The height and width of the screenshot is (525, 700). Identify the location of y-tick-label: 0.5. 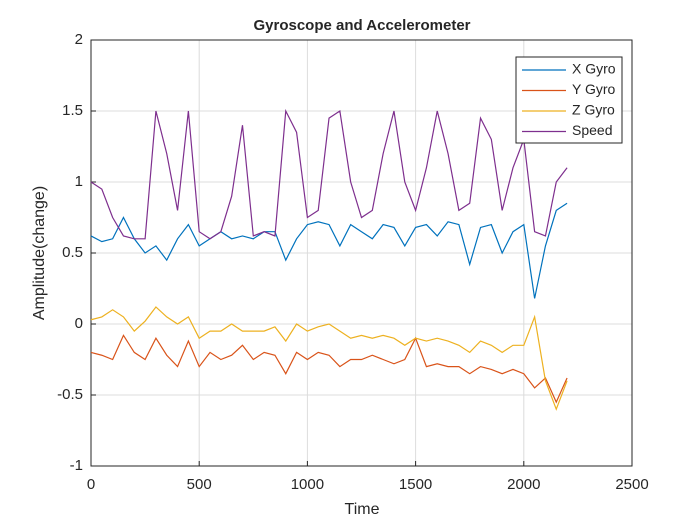
(72, 252).